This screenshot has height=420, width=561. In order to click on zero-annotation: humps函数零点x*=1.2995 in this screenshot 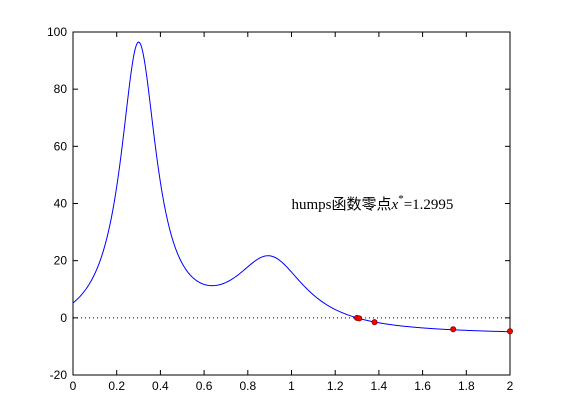, I will do `click(373, 203)`.